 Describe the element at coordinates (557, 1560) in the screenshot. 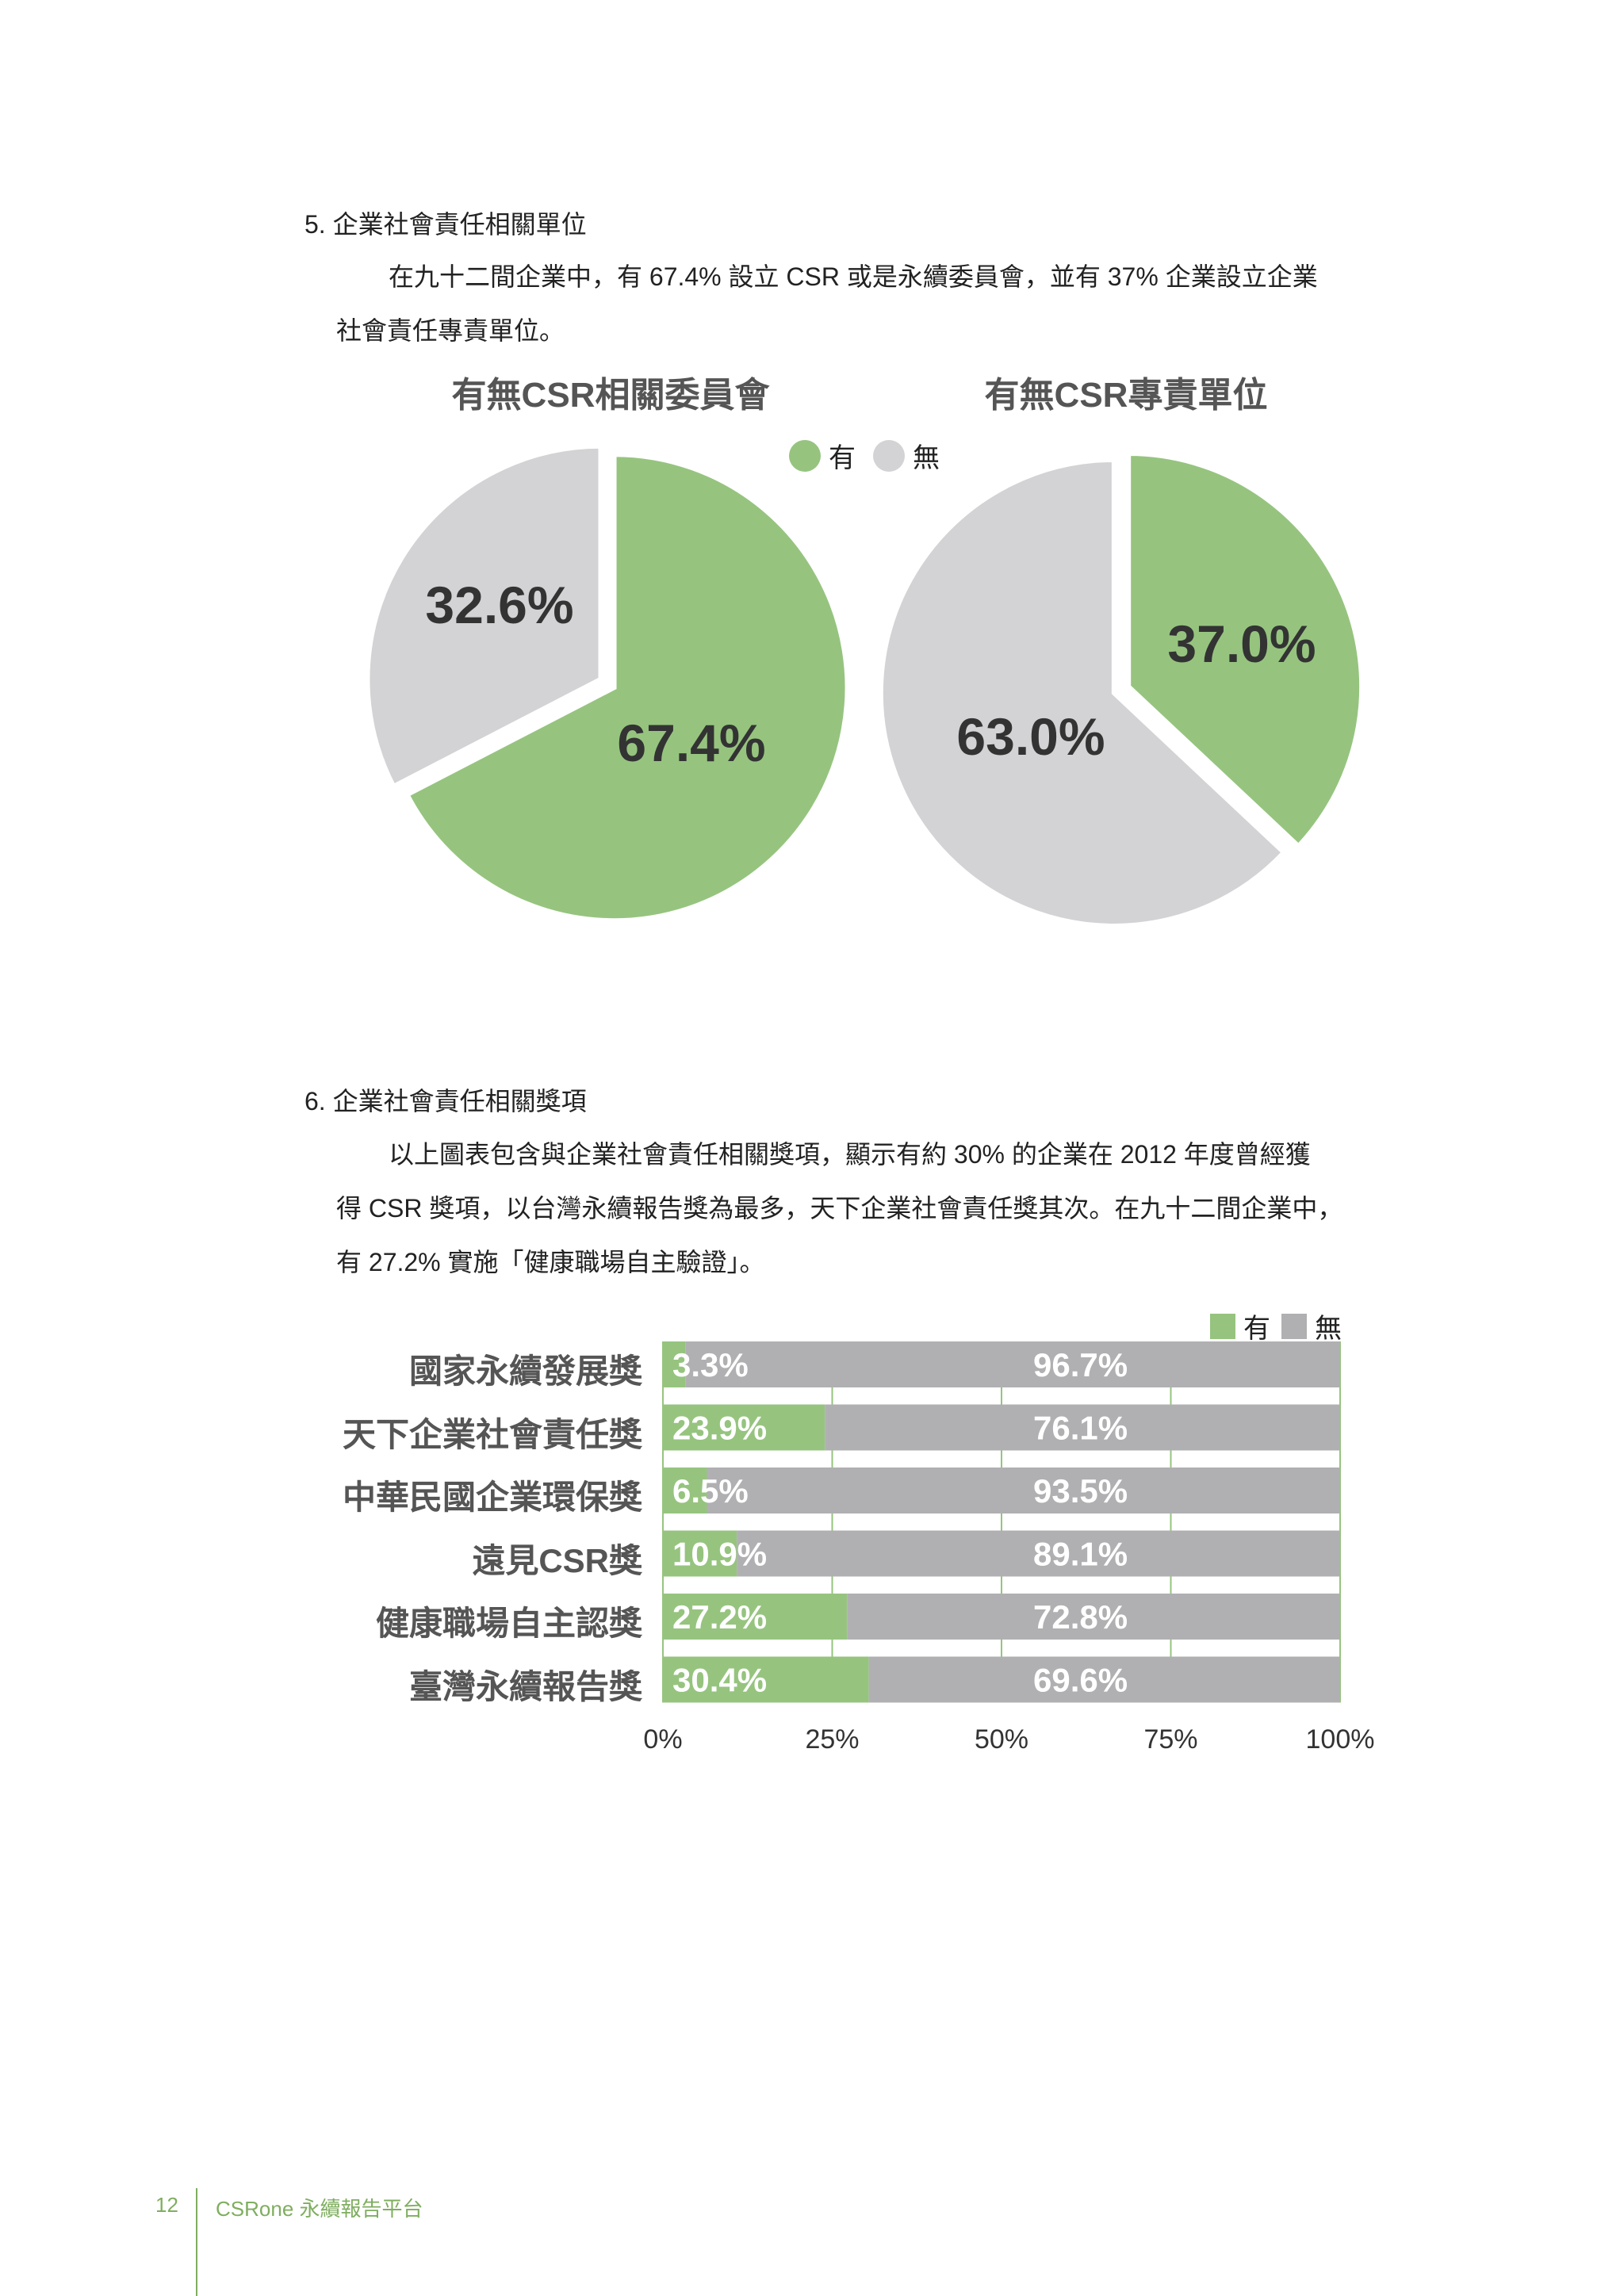

I see `bar-category-label: 遠見CSR獎` at that location.